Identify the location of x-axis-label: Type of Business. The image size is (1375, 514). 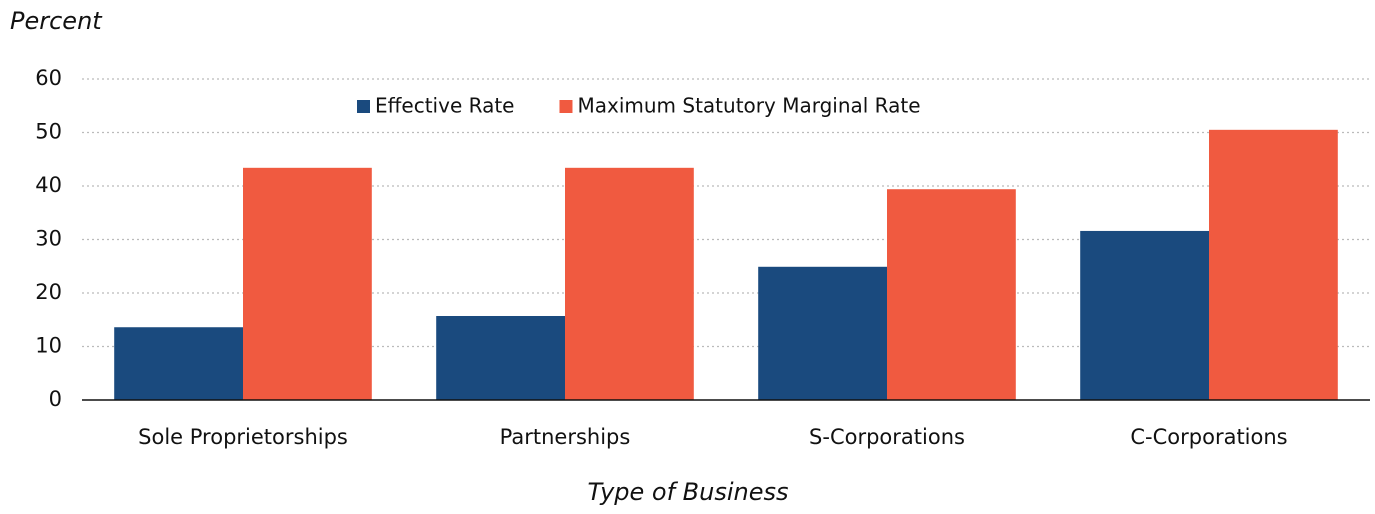
(688, 492).